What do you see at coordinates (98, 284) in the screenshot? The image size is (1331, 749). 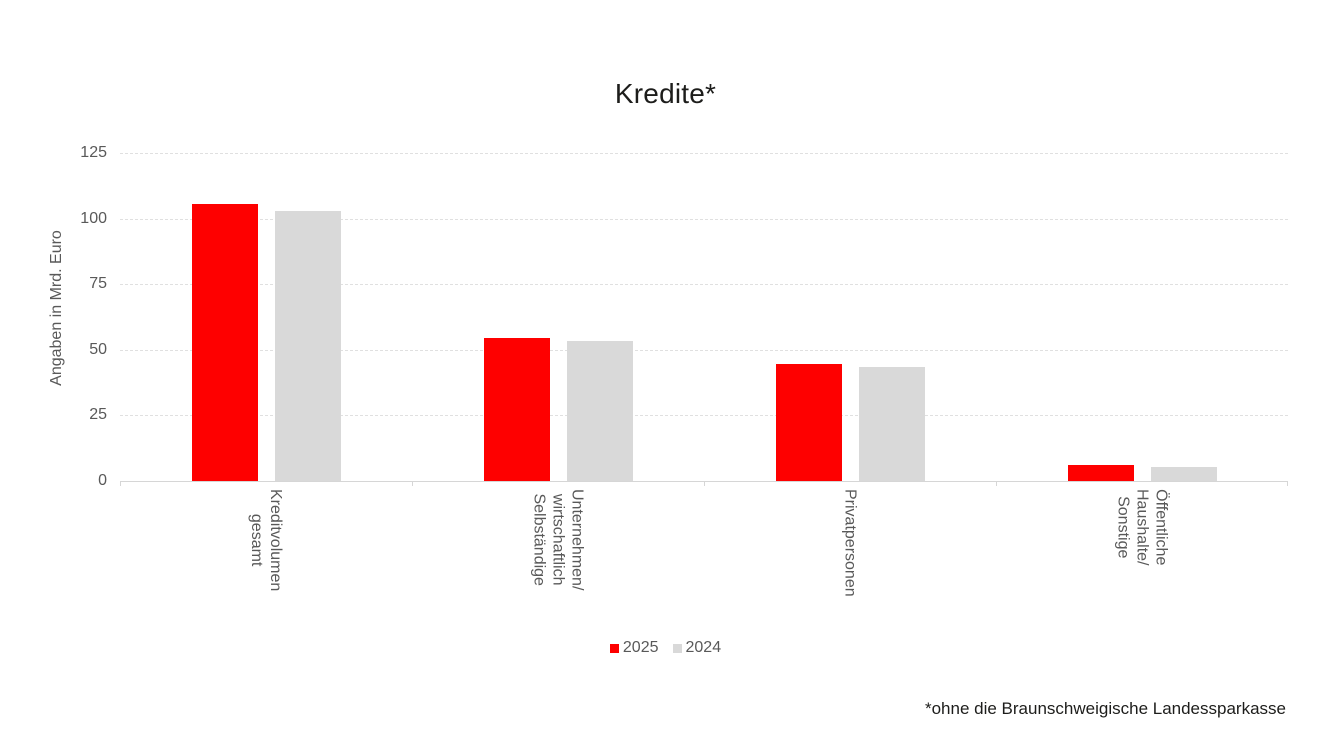 I see `y-tick-label-75: 75` at bounding box center [98, 284].